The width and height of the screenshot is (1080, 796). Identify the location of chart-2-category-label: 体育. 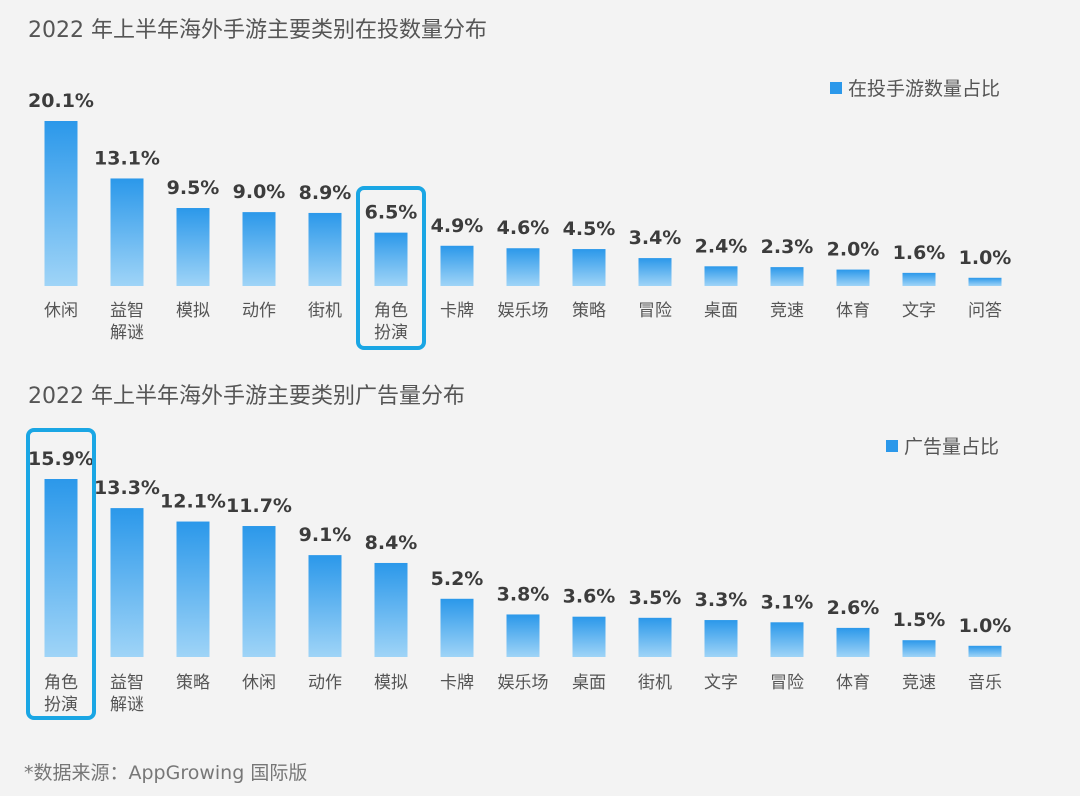
(853, 683).